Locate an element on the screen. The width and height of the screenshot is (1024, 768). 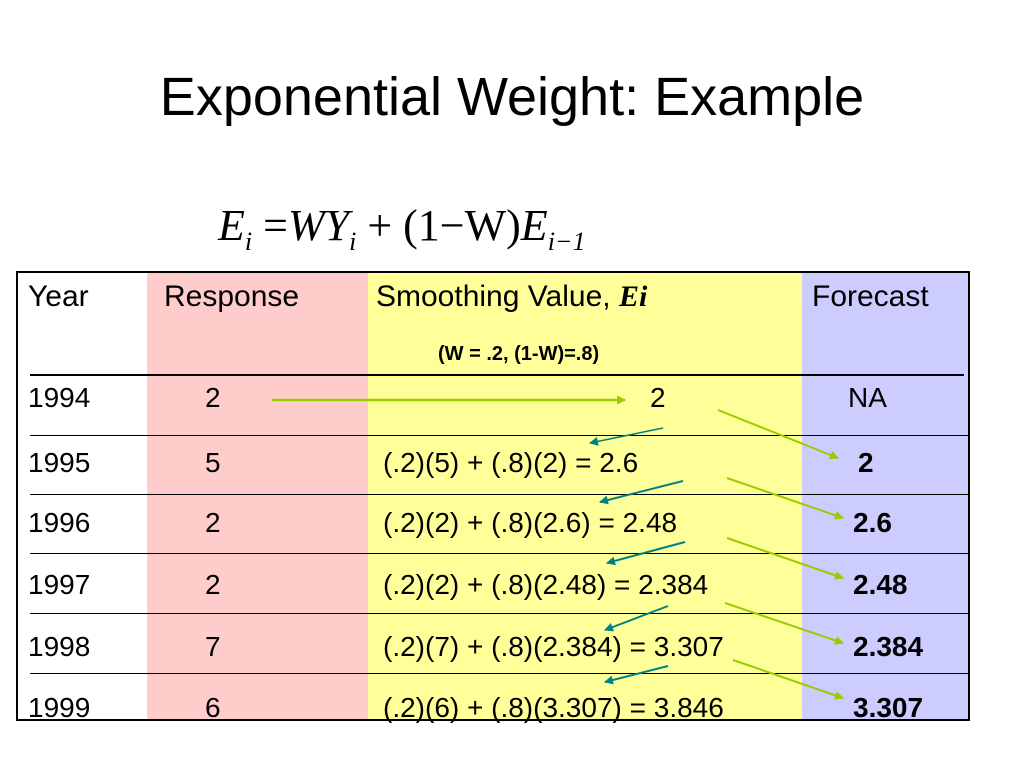
smoothing-formula: Ei =WYi + (1−W)Ei−1 is located at coordinates (401, 234).